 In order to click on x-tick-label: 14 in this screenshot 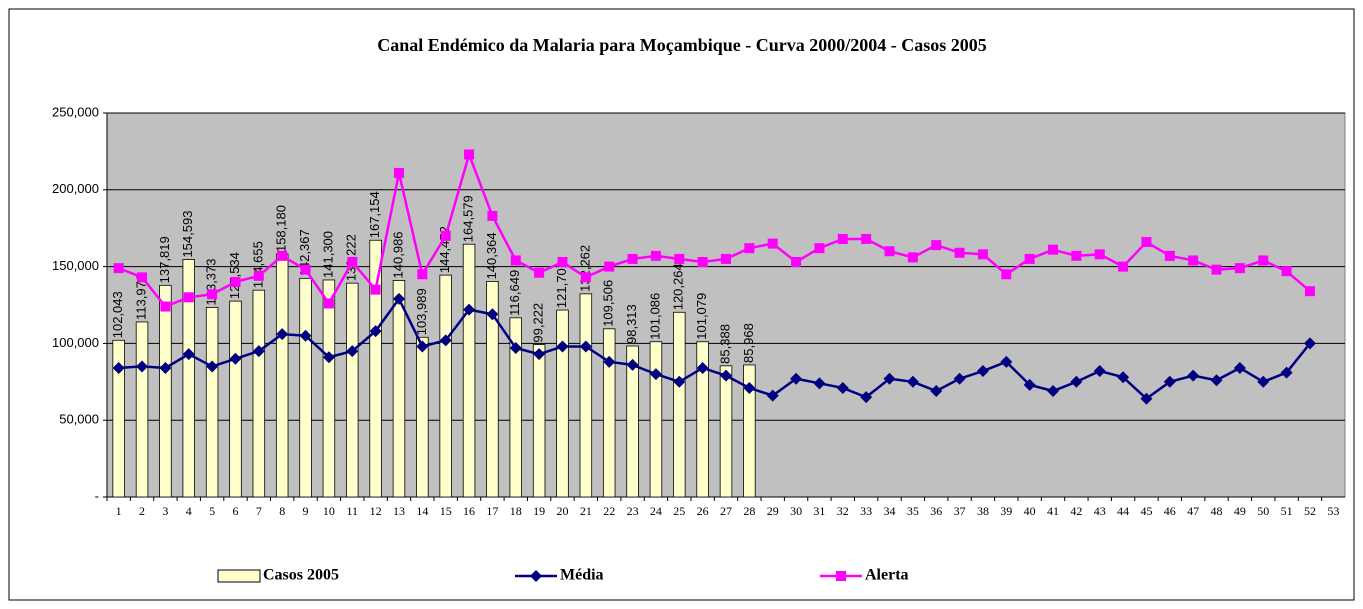, I will do `click(422, 511)`.